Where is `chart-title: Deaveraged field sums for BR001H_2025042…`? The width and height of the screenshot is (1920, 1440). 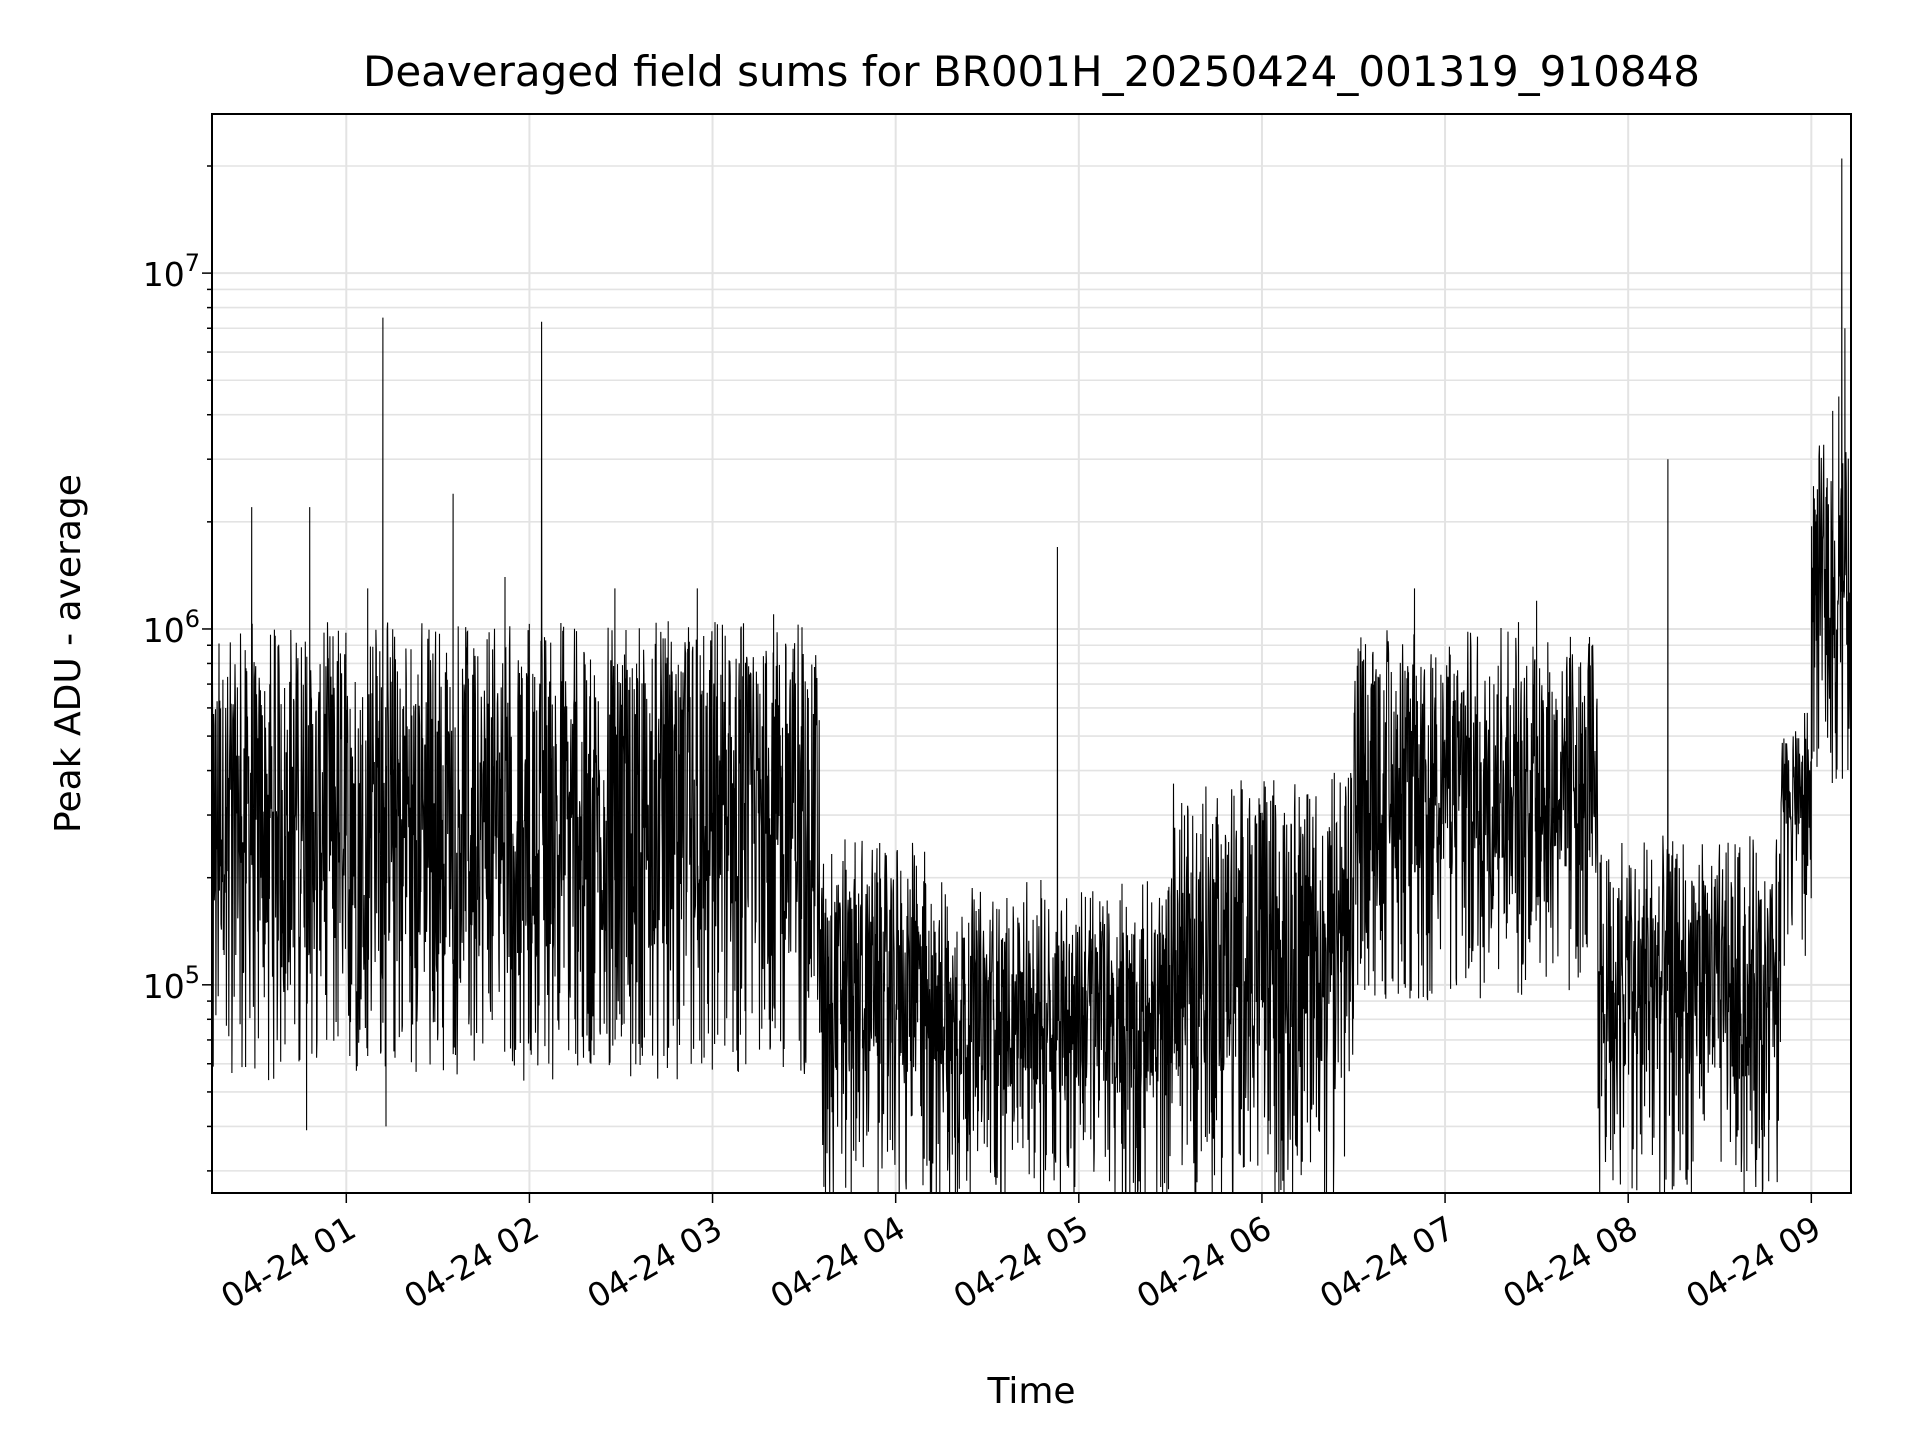
chart-title: Deaveraged field sums for BR001H_2025042… is located at coordinates (1031, 71).